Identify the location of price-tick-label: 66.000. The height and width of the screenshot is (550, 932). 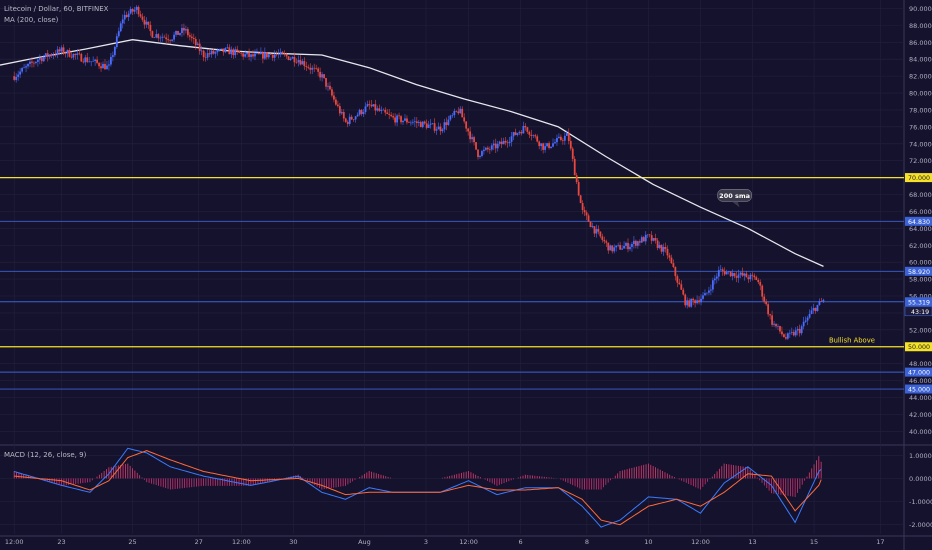
(920, 212).